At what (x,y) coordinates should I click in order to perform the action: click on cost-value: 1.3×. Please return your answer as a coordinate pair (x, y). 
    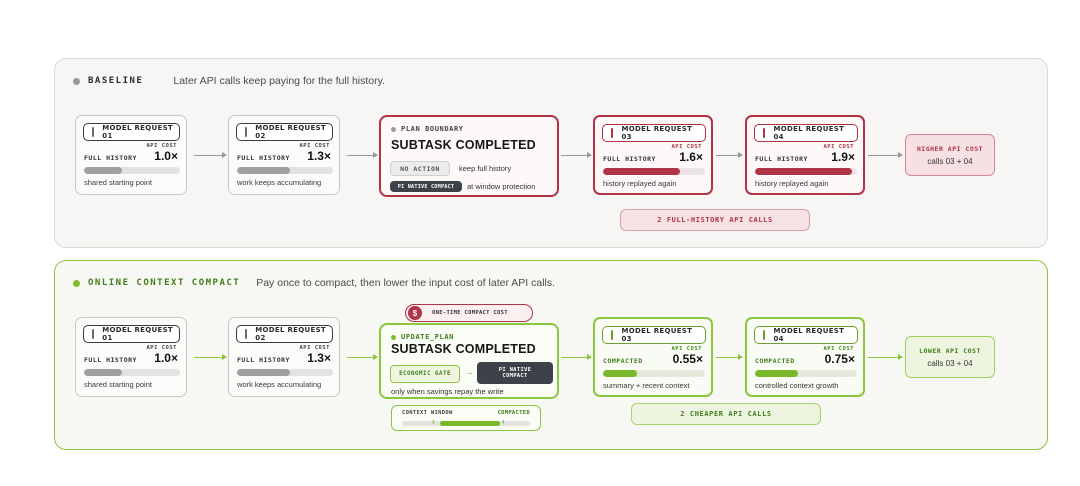
    Looking at the image, I should click on (319, 358).